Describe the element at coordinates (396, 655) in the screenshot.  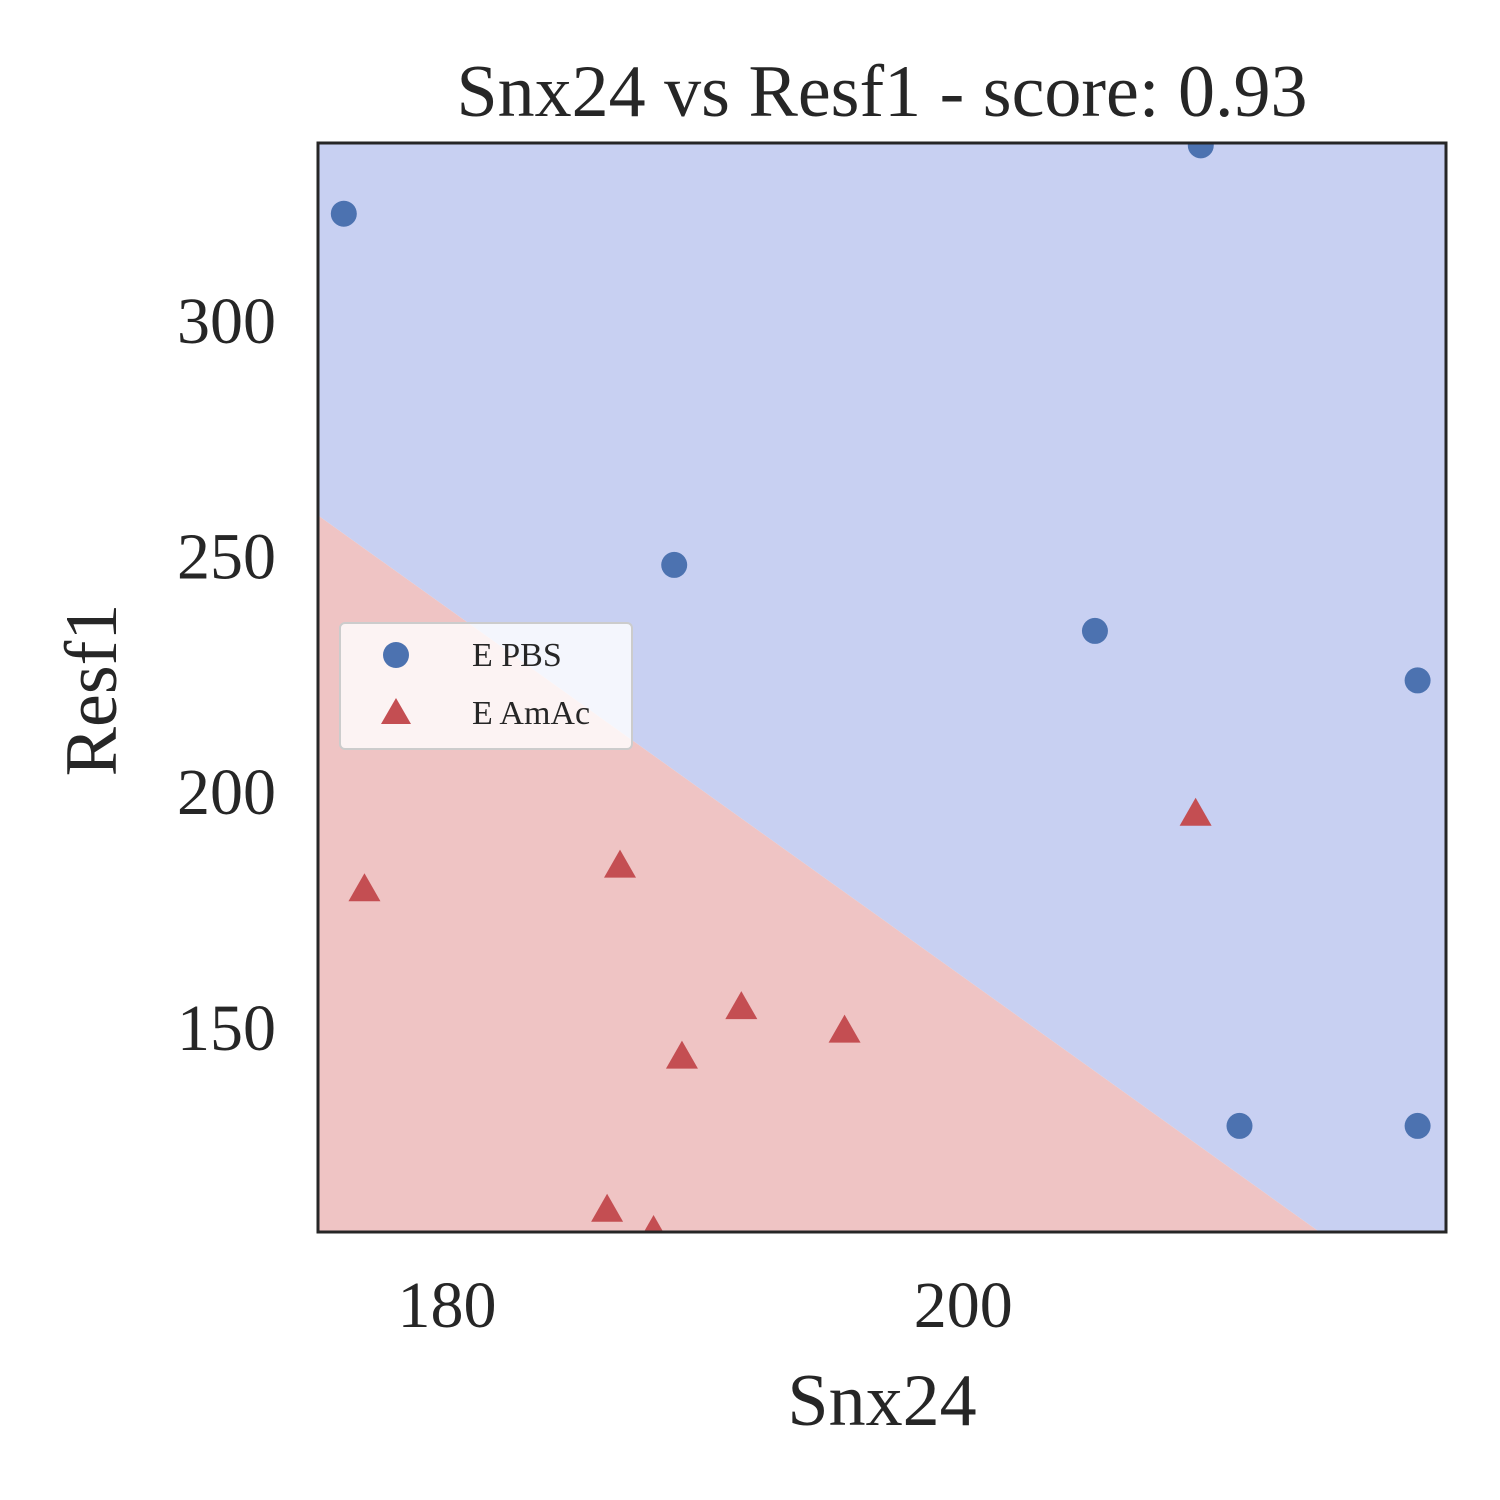
I see `legend-circle-marker` at that location.